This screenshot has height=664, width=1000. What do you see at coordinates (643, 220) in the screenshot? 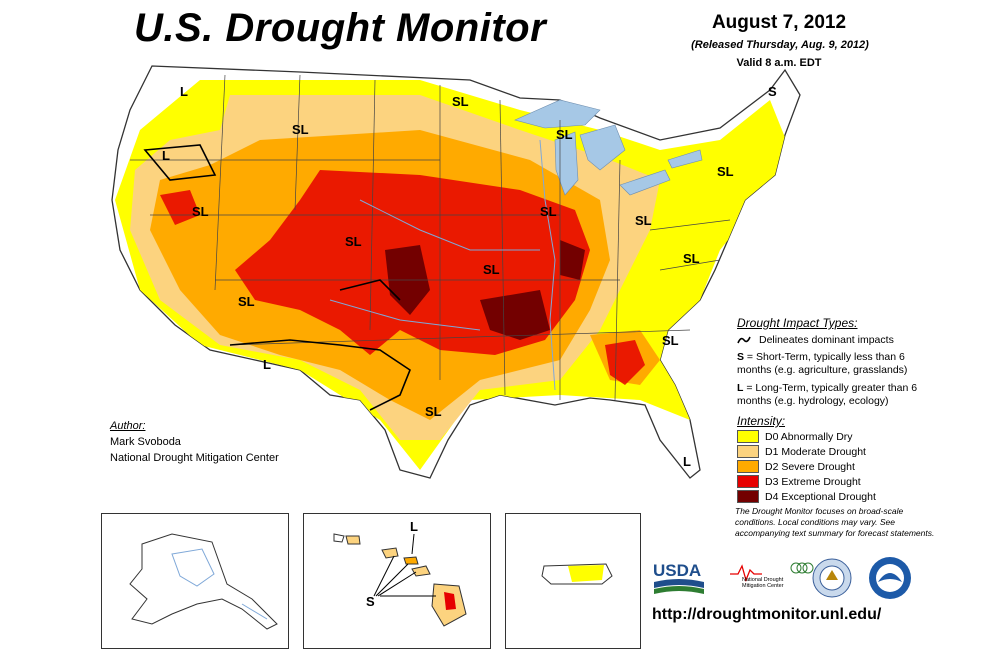
I see `label-sl-oh: SL` at bounding box center [643, 220].